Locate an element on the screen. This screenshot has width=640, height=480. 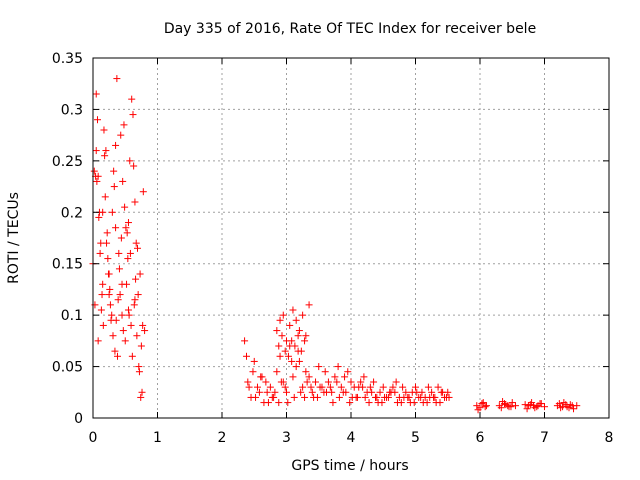
x-tick-label: 4 is located at coordinates (351, 438).